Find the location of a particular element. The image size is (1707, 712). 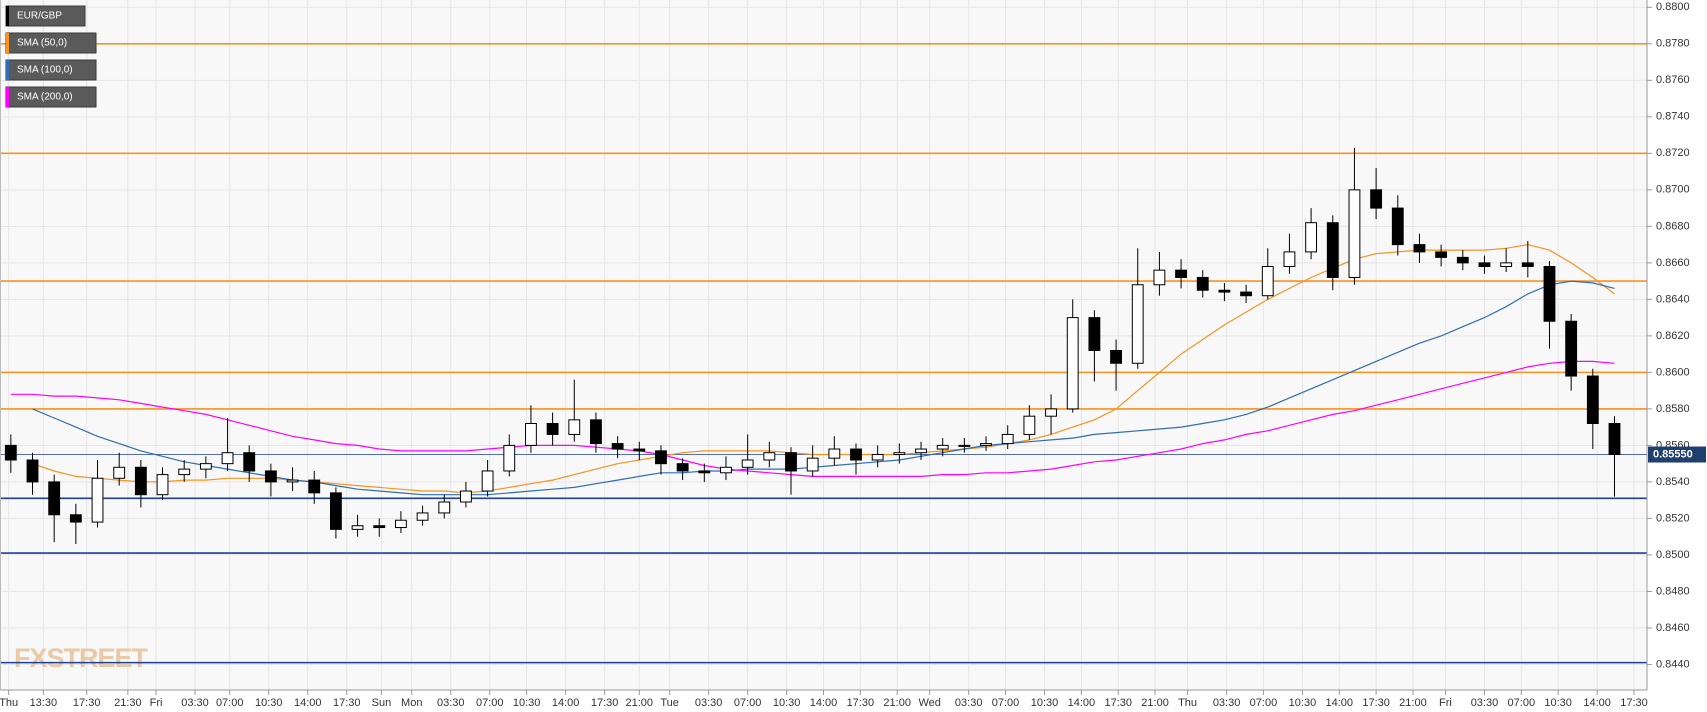

y-tick-label: 0.8680 is located at coordinates (1673, 226).